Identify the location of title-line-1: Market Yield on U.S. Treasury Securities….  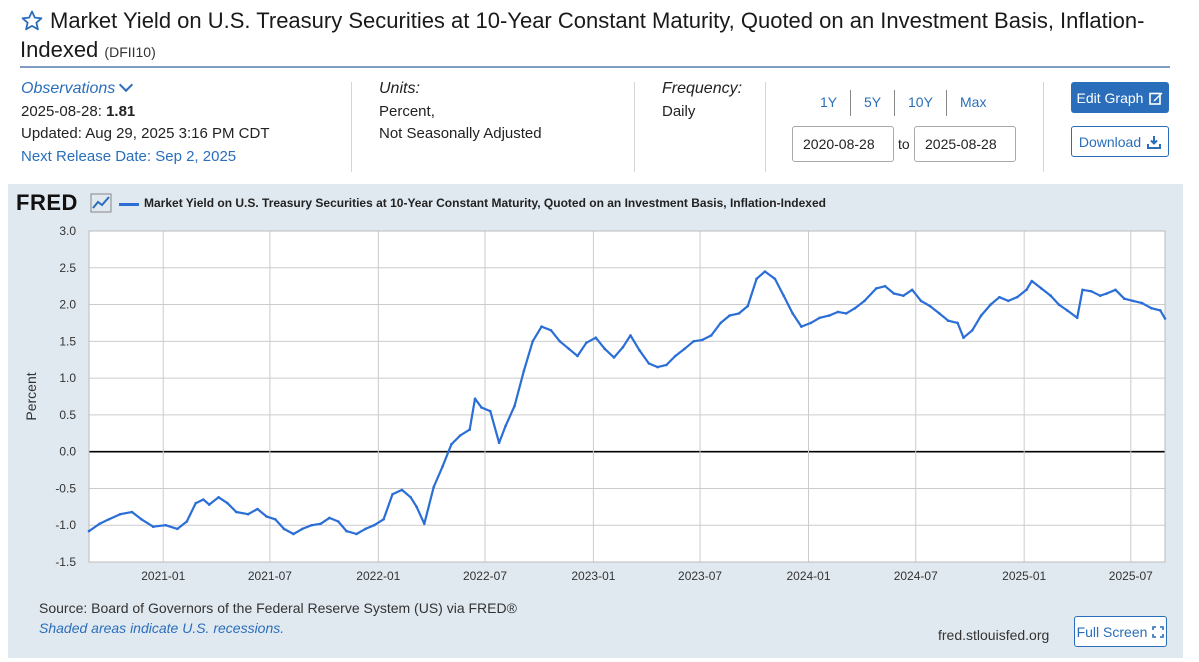
(597, 20).